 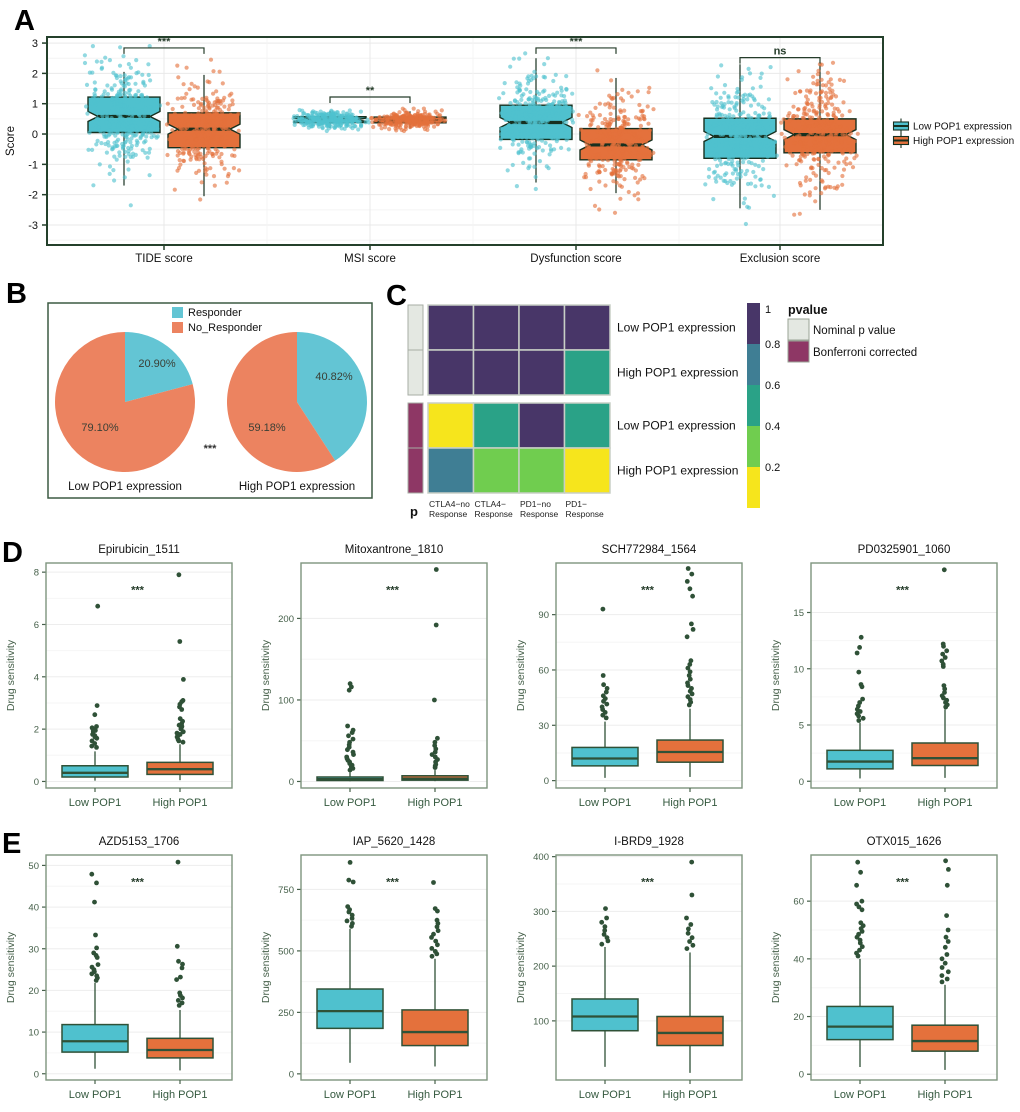 What do you see at coordinates (649, 550) in the screenshot?
I see `subplot-title: SCH772984_1564` at bounding box center [649, 550].